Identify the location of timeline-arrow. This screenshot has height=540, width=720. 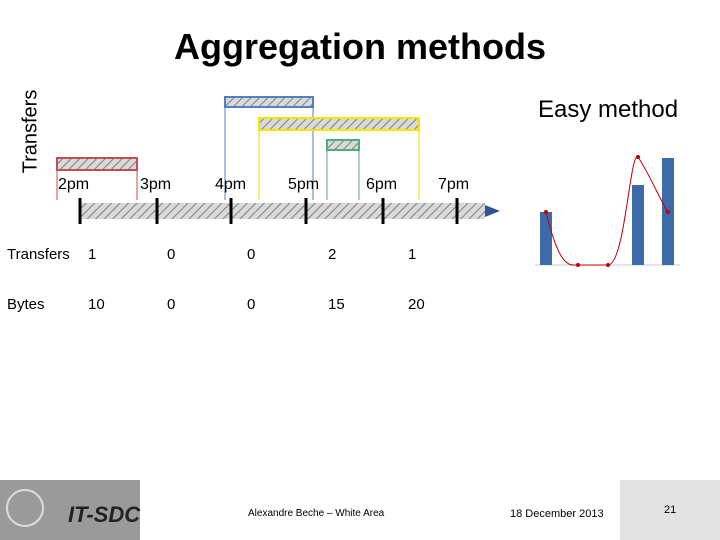
(492, 211).